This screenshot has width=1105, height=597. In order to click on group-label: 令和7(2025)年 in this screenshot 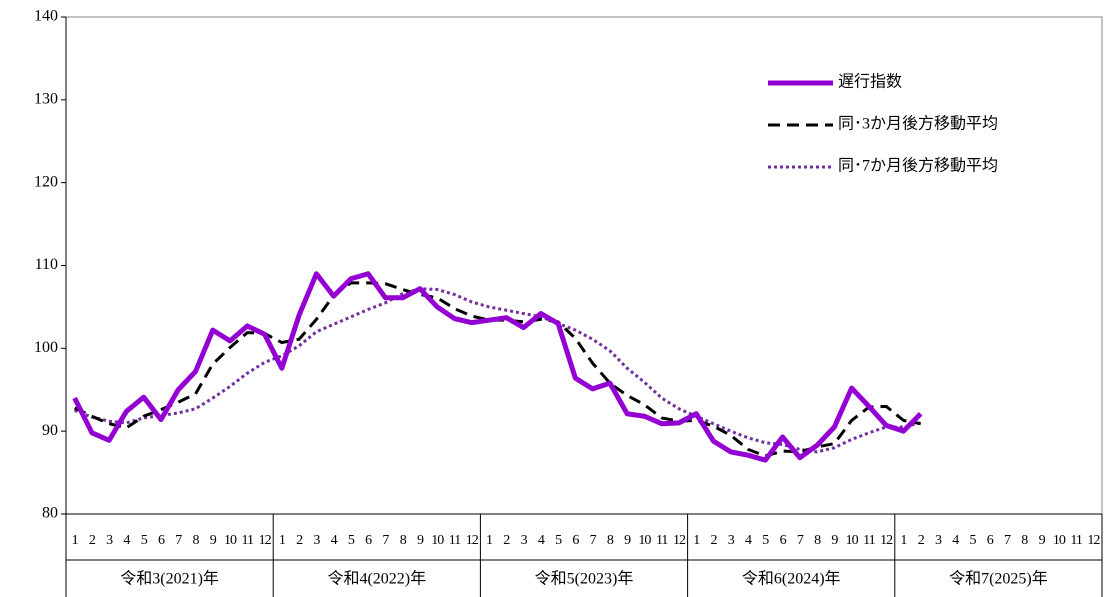, I will do `click(998, 579)`.